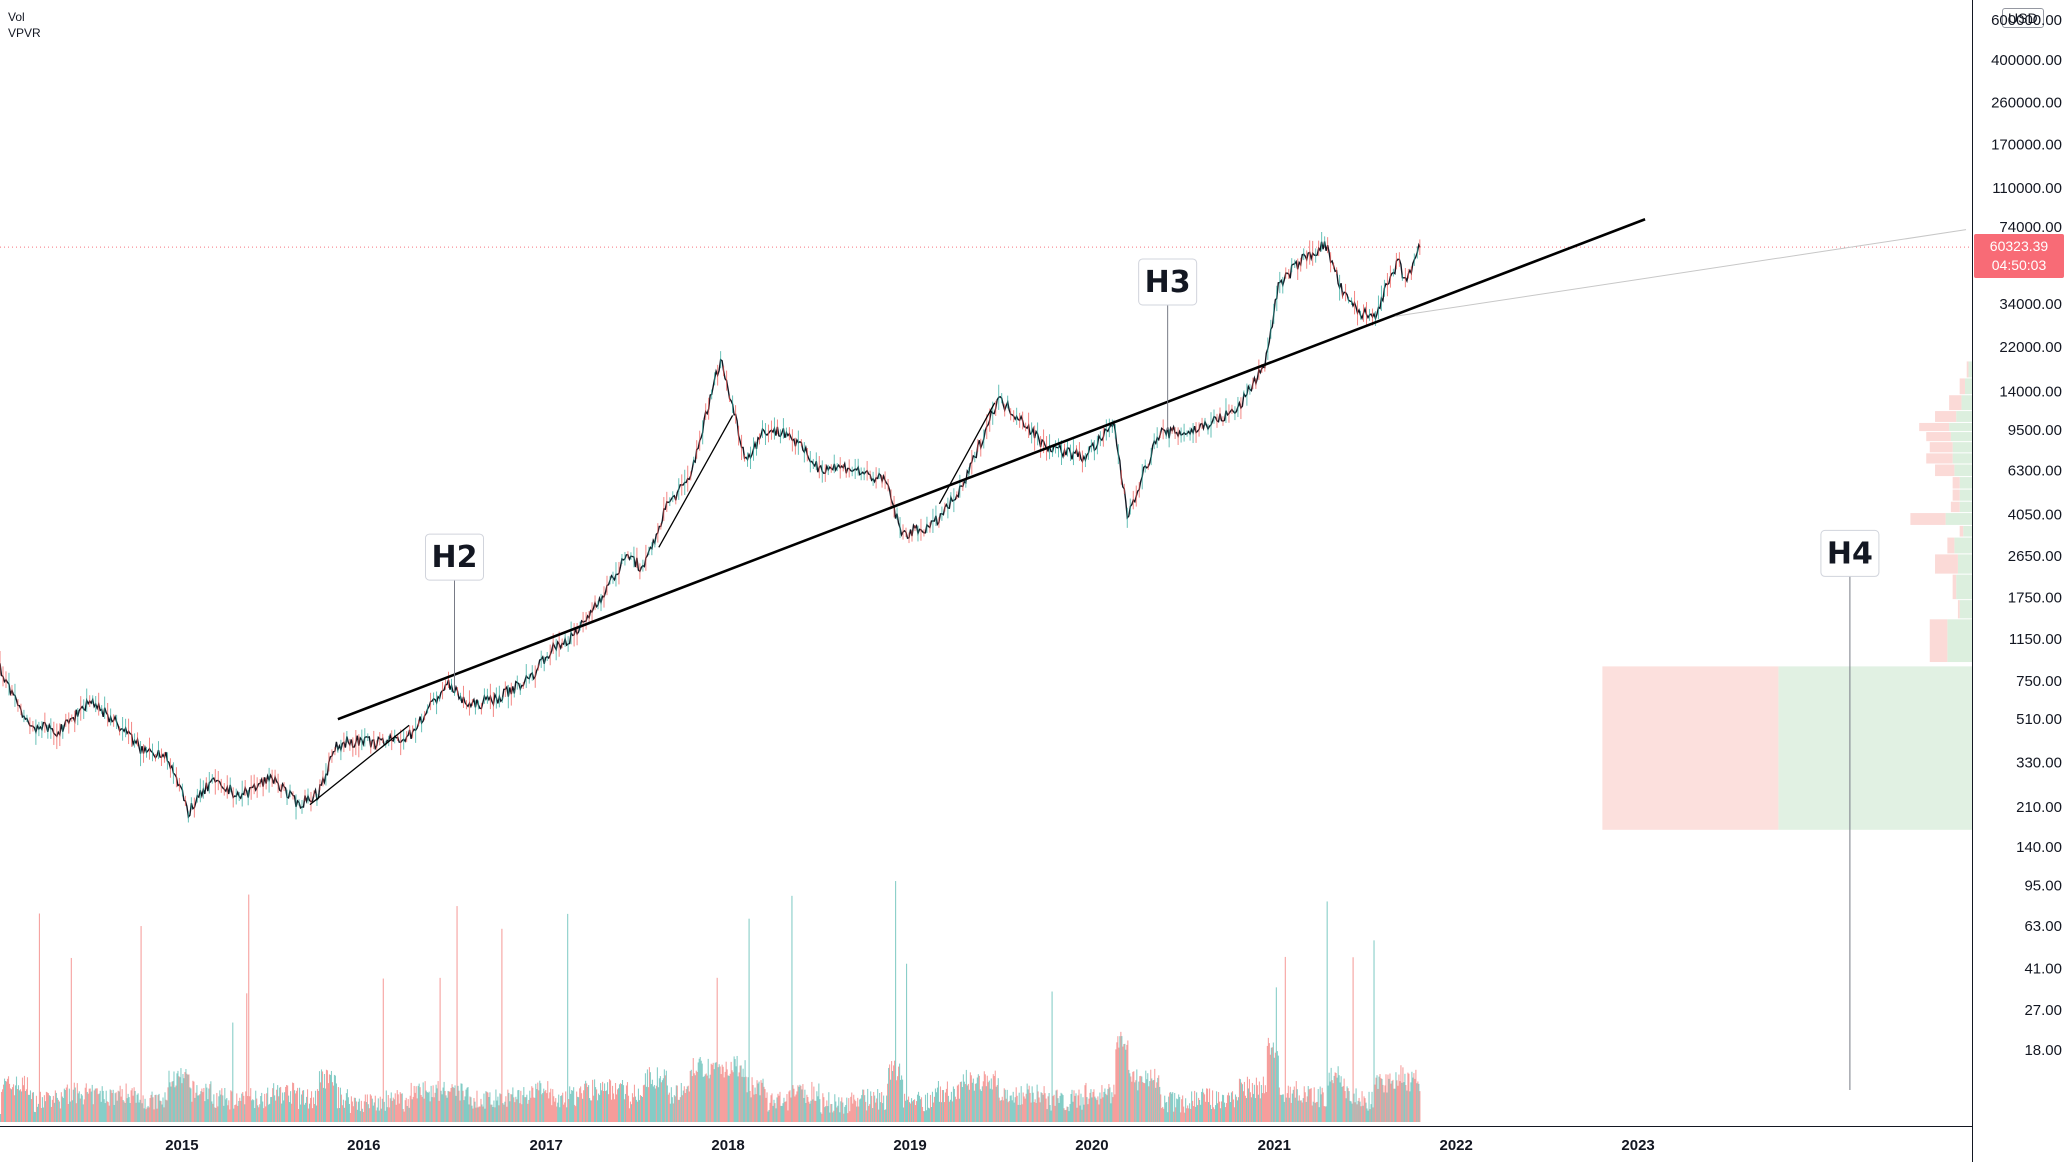 The image size is (2070, 1167). Describe the element at coordinates (1965, 609) in the screenshot. I see `vp-buy-bar` at that location.